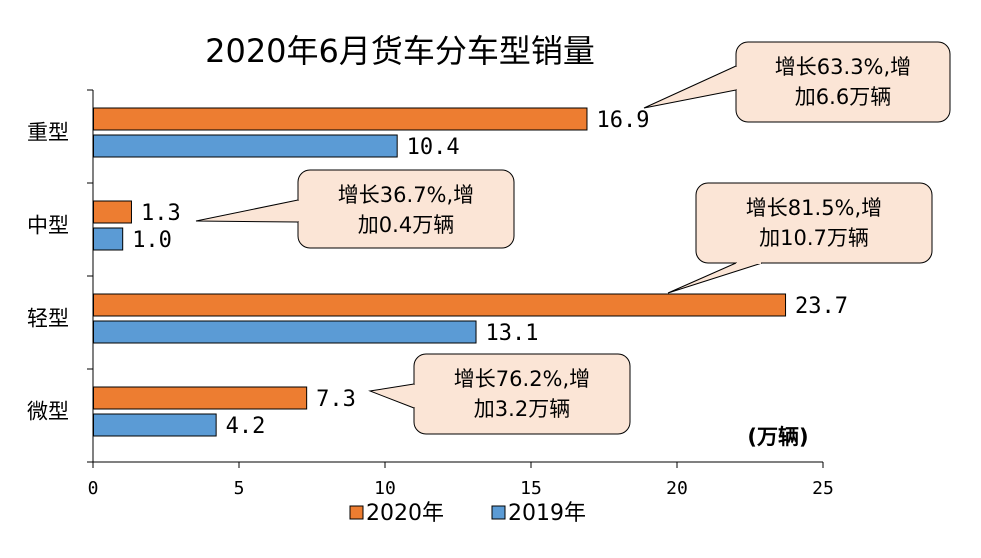 This screenshot has width=981, height=558. Describe the element at coordinates (355, 209) in the screenshot. I see `callout: 增长36.7%,增加0.4万辆` at that location.